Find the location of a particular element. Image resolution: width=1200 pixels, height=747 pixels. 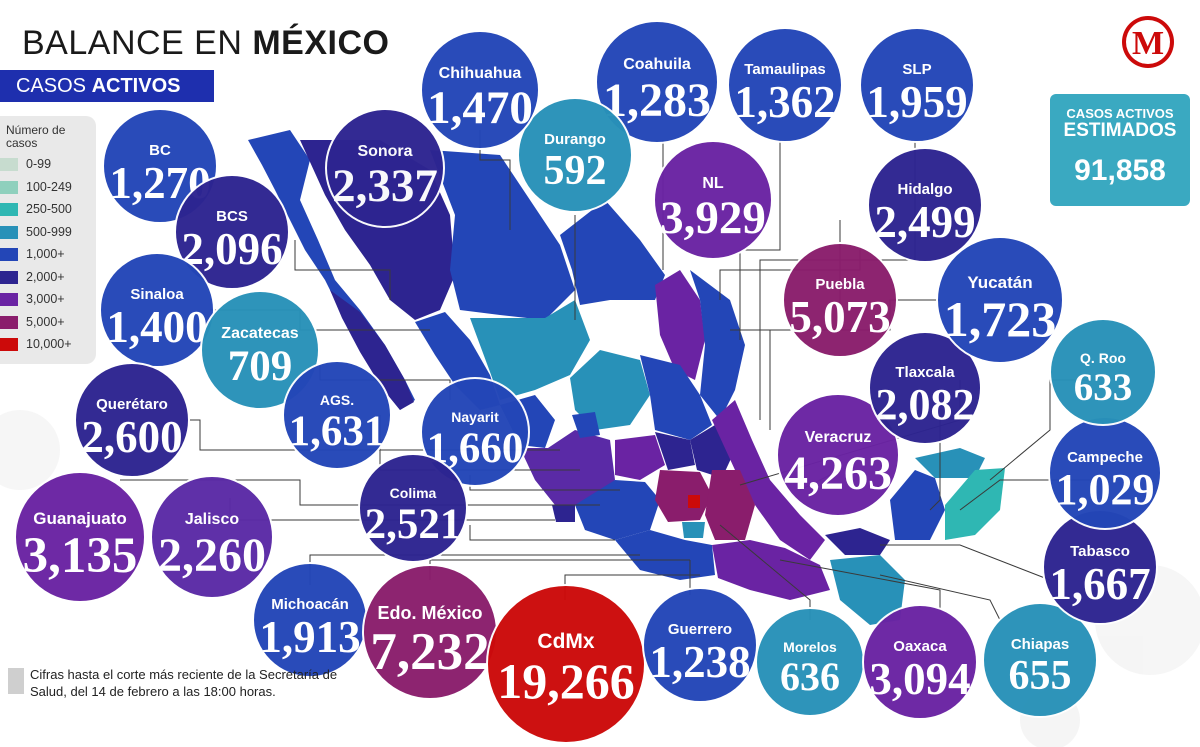

state-name: Querétaro is located at coordinates (132, 404).